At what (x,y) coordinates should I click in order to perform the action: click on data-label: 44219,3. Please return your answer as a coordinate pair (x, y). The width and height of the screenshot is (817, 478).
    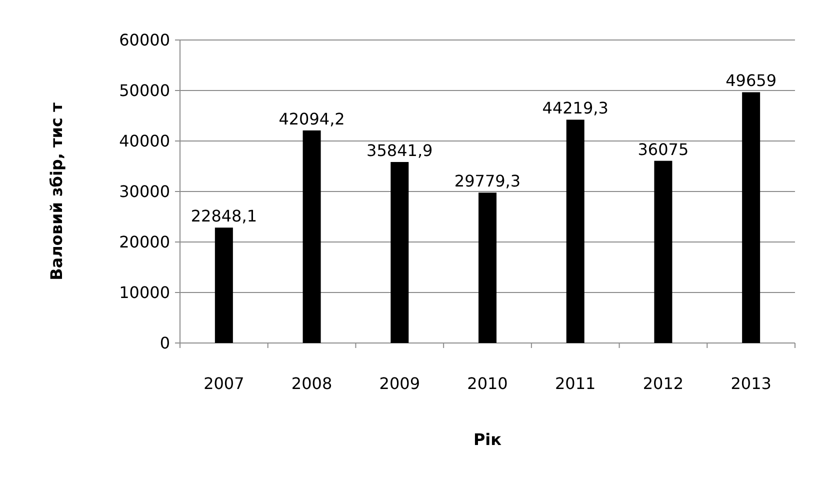
    Looking at the image, I should click on (575, 108).